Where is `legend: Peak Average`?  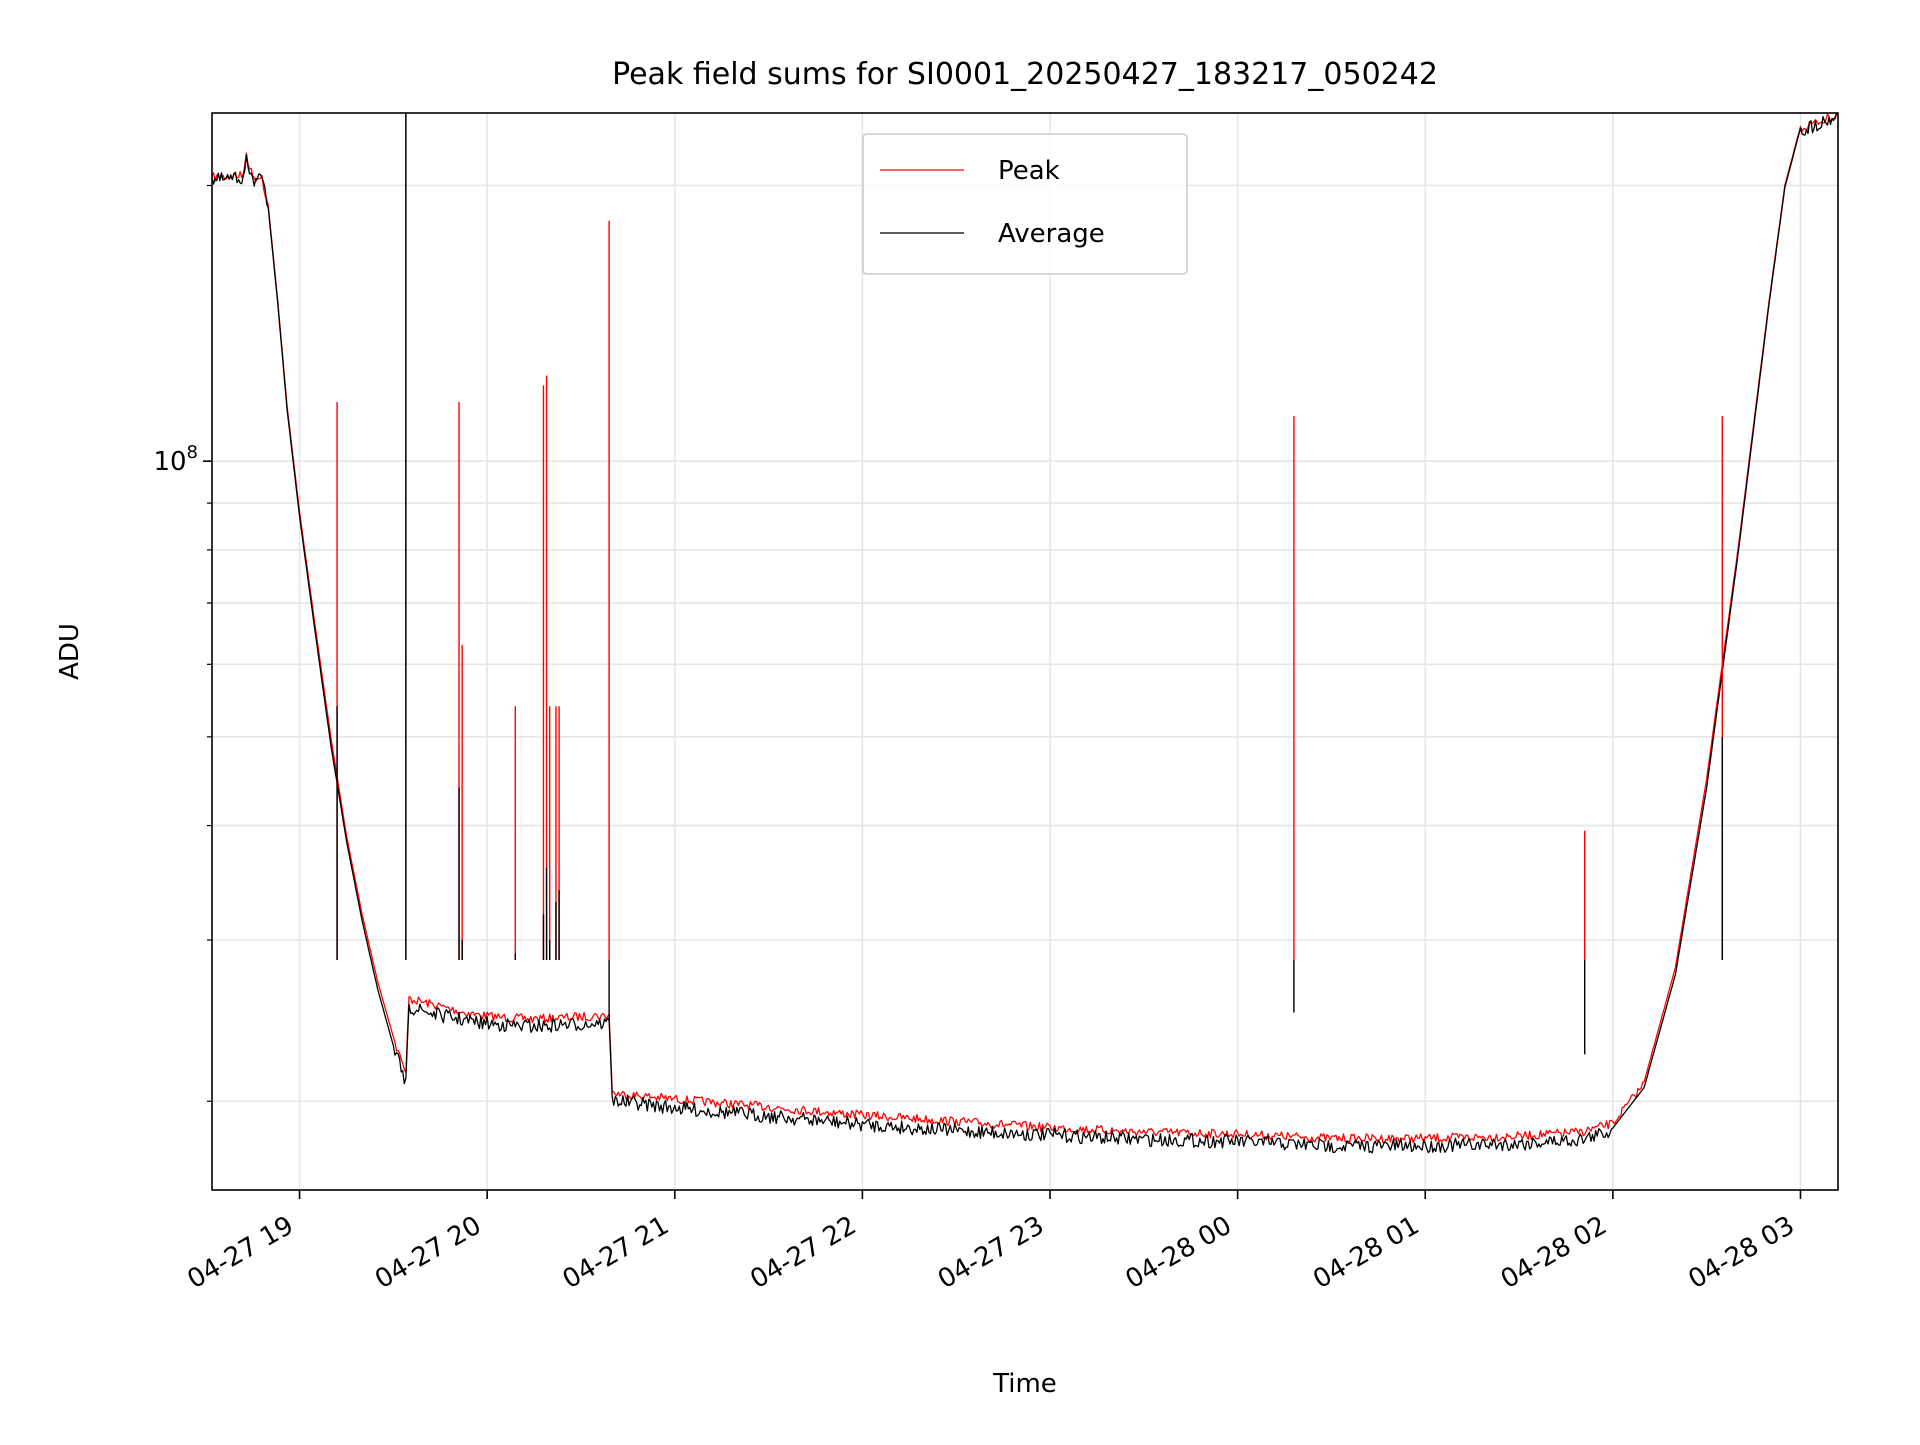
legend: Peak Average is located at coordinates (1025, 204).